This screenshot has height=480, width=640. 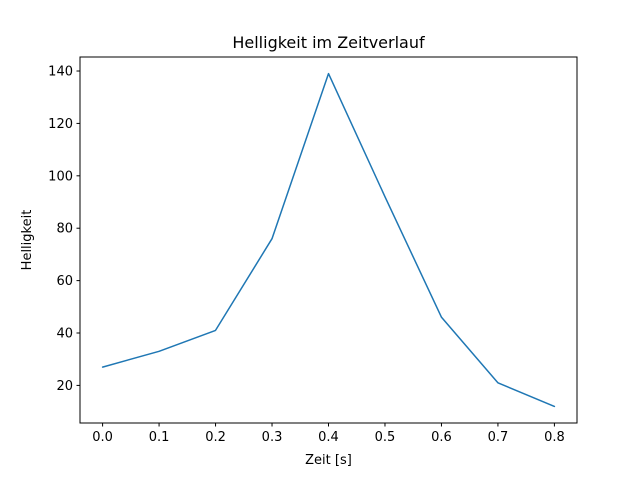 I want to click on y-tick-label: 100, so click(x=60, y=176).